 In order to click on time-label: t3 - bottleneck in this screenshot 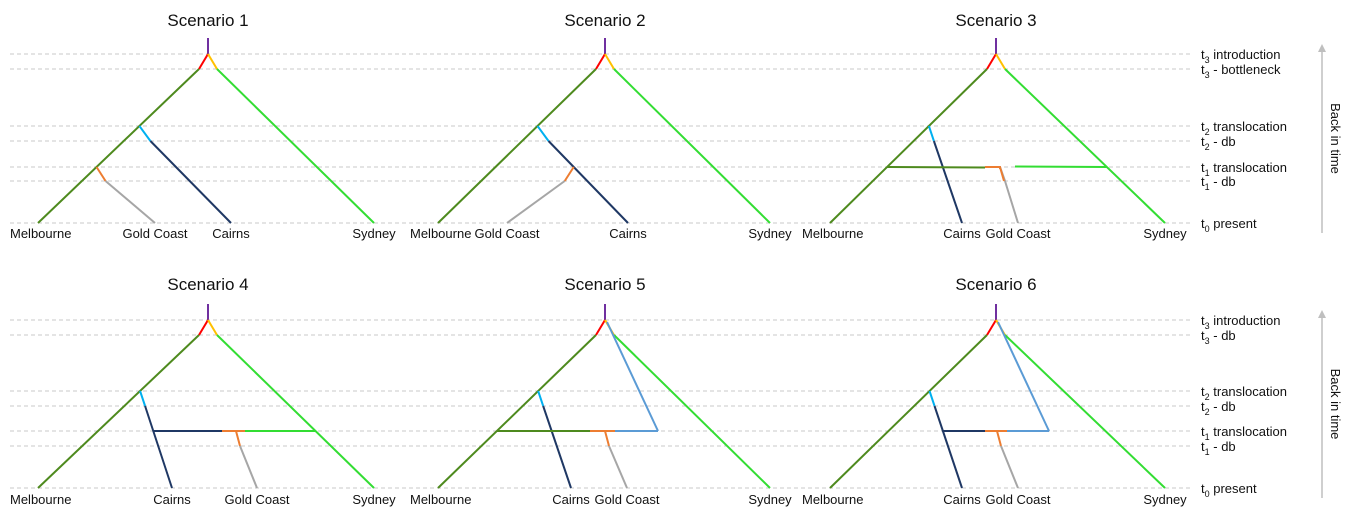, I will do `click(1241, 71)`.